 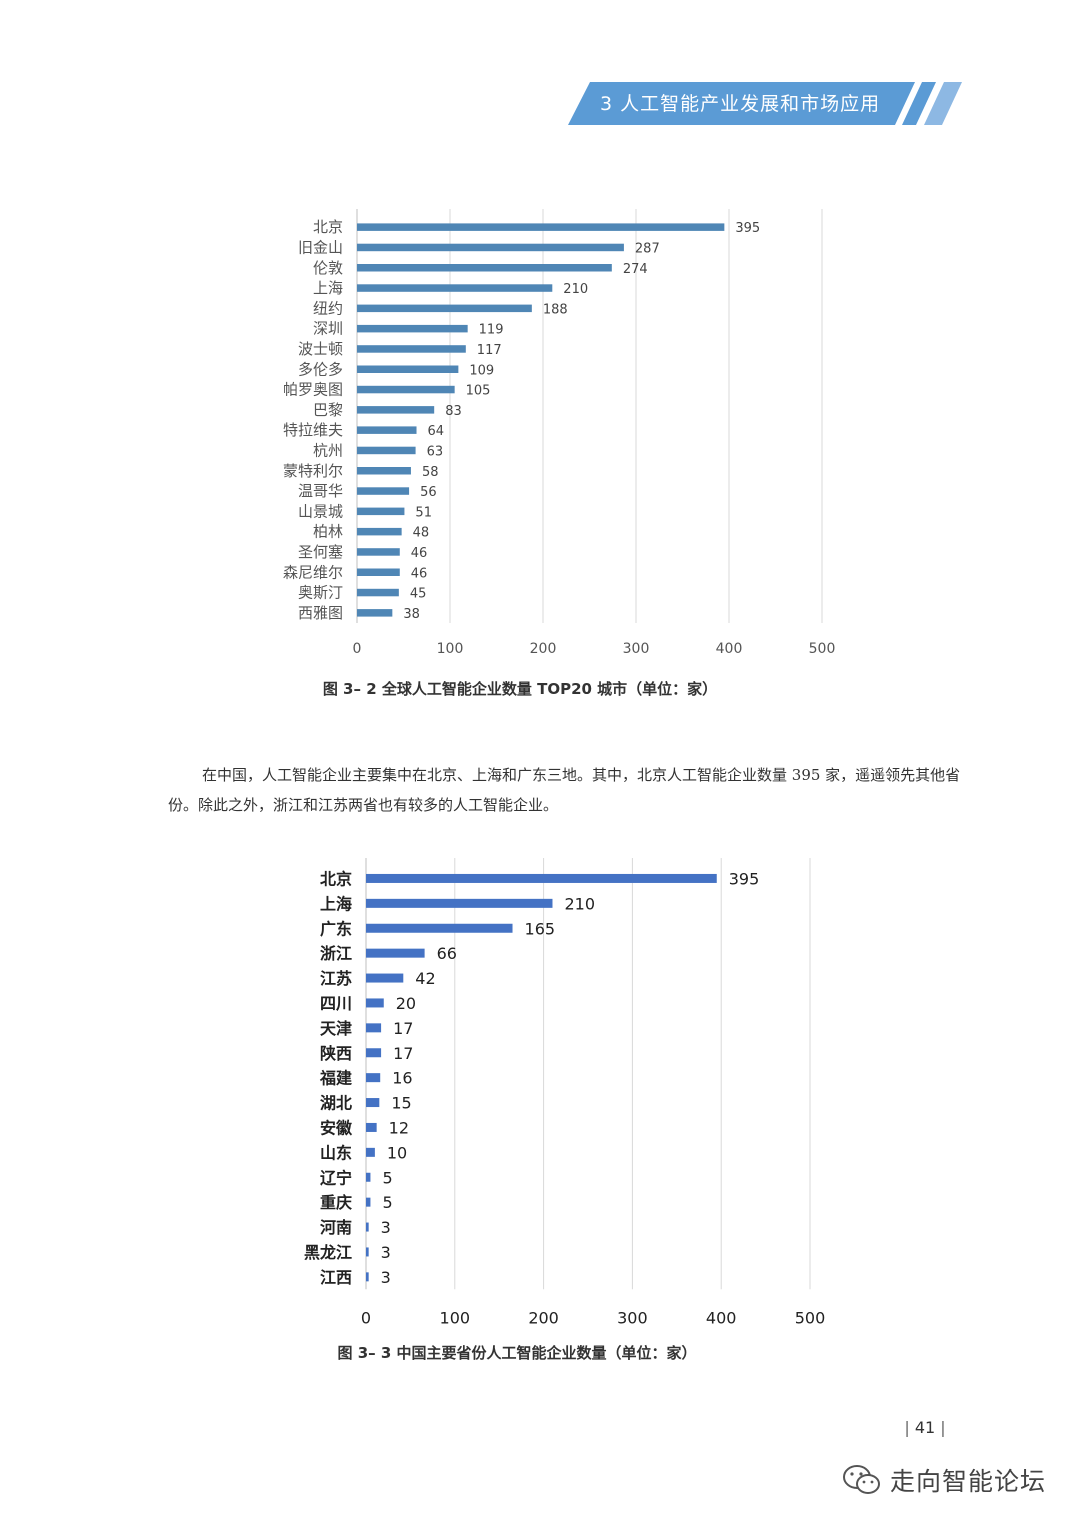 I want to click on chart2-tick-label: 100, so click(x=455, y=1317).